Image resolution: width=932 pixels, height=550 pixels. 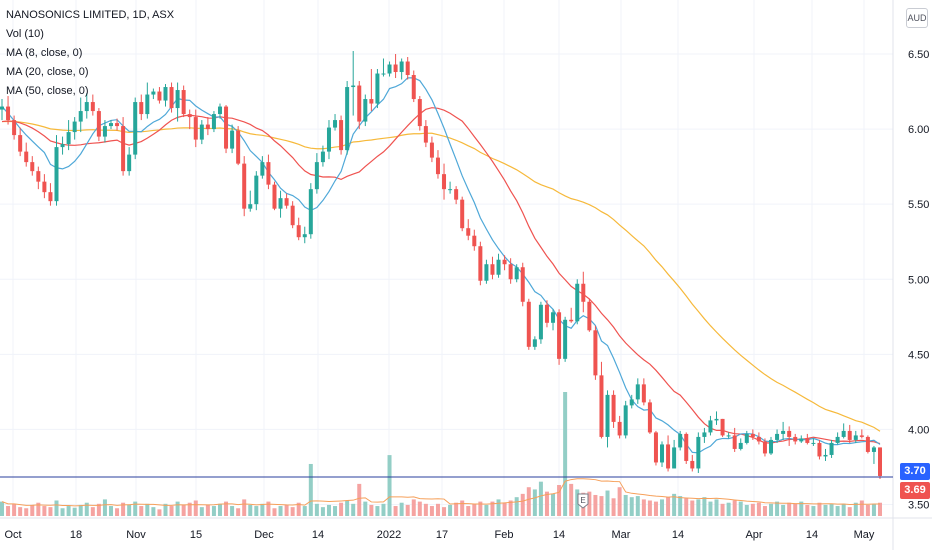 I want to click on legend-volume: Vol (10), so click(x=25, y=34).